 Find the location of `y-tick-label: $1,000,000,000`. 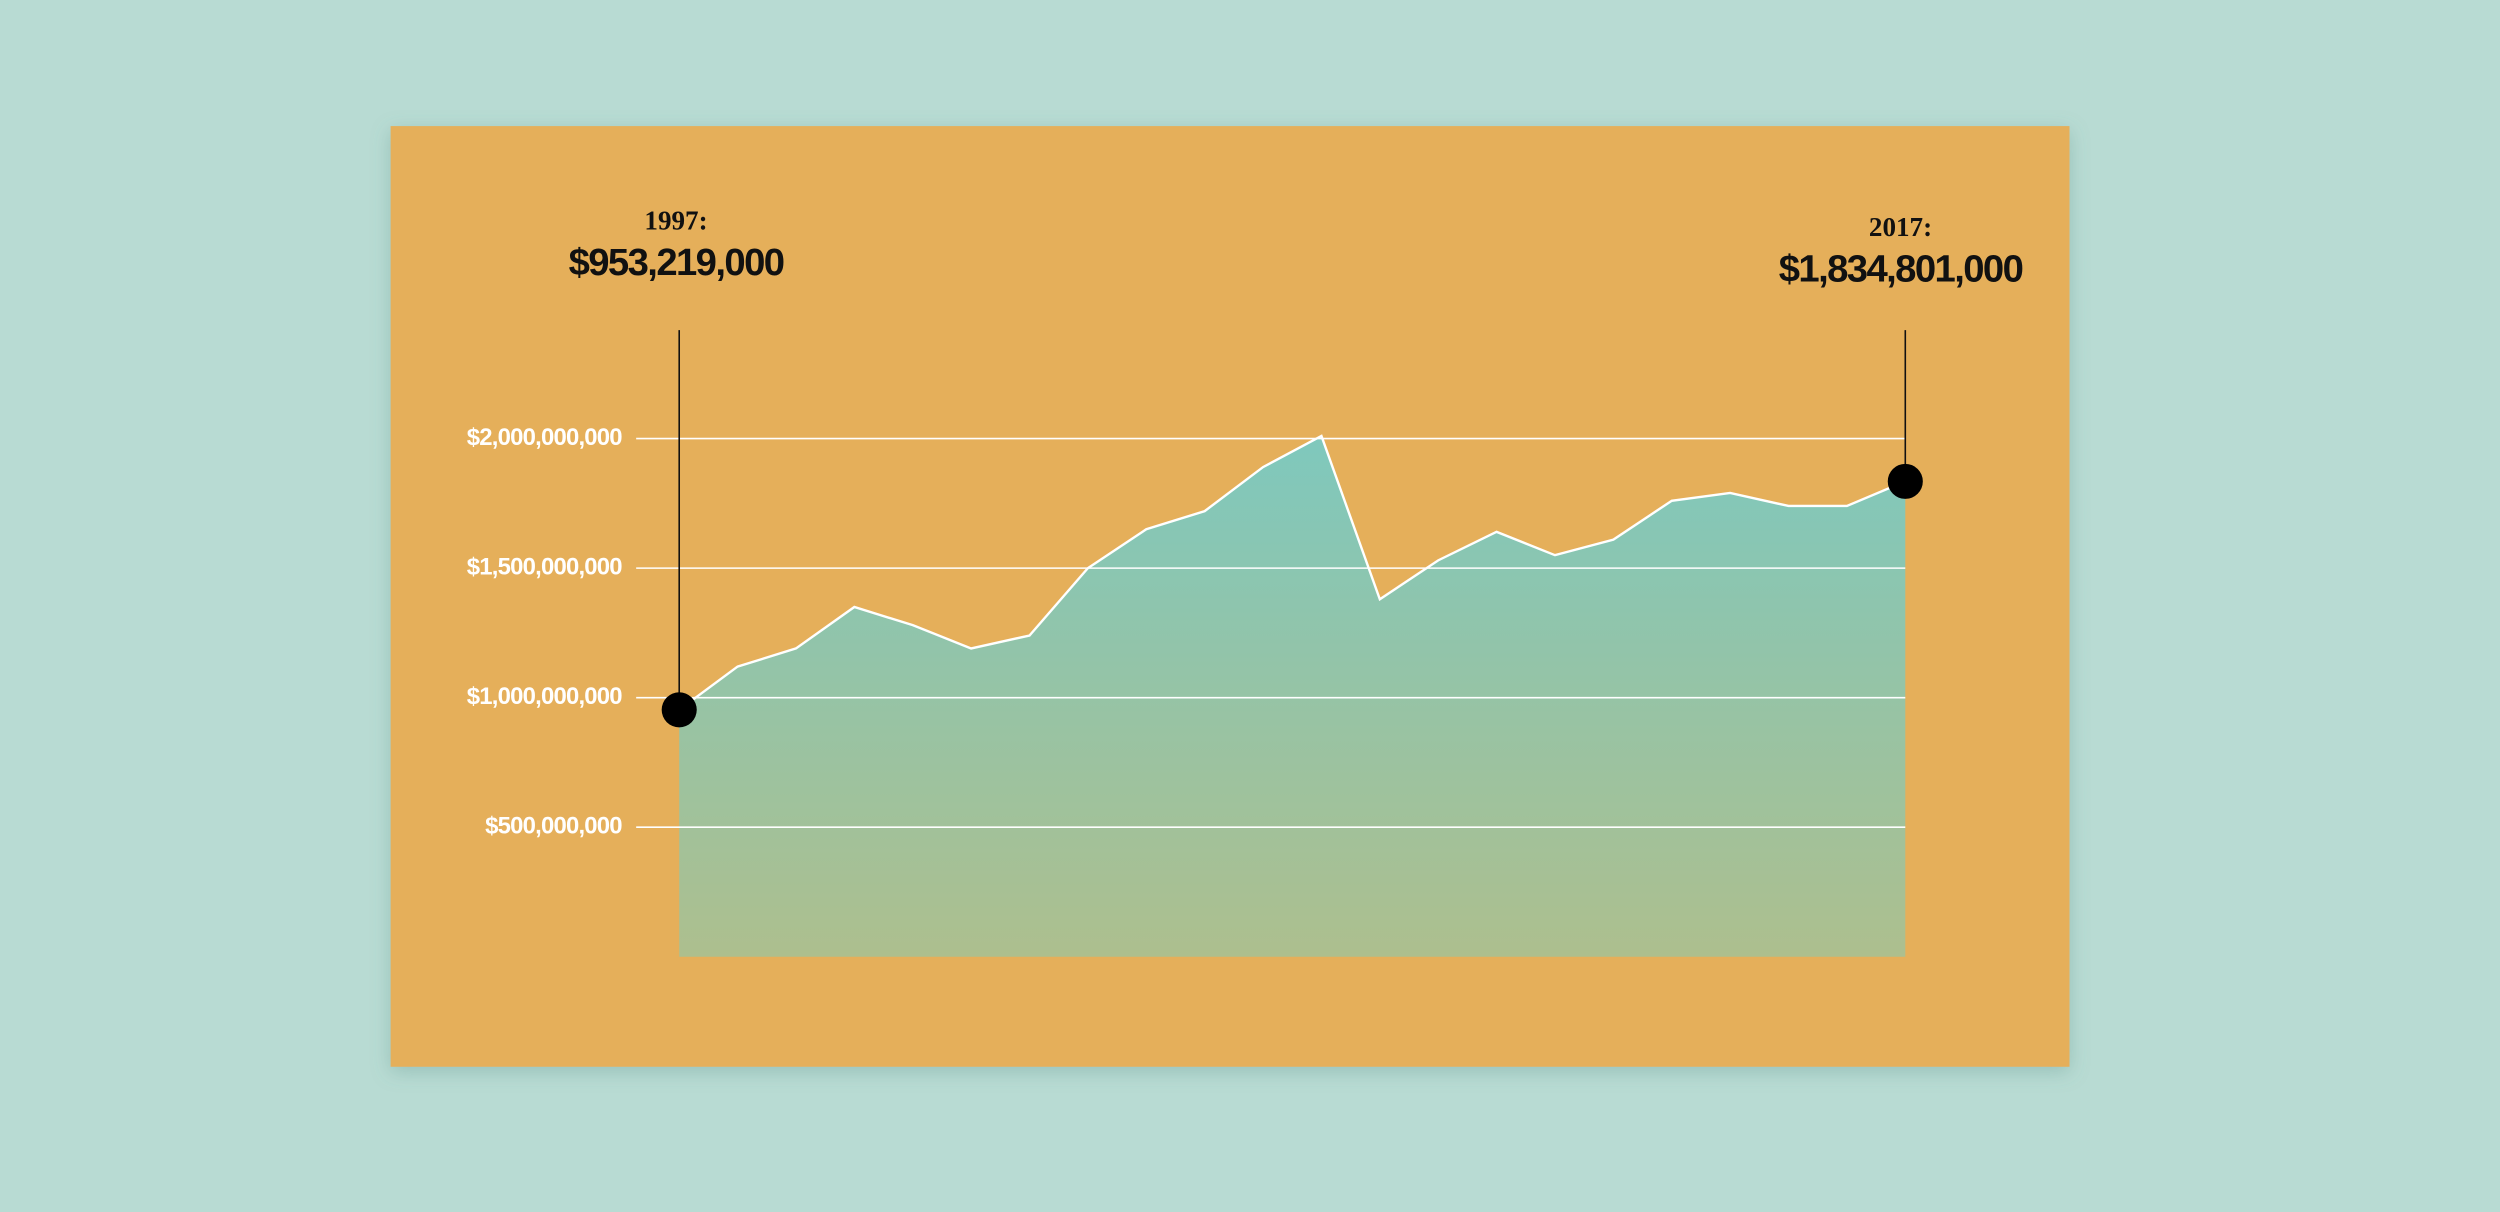

y-tick-label: $1,000,000,000 is located at coordinates (545, 696).